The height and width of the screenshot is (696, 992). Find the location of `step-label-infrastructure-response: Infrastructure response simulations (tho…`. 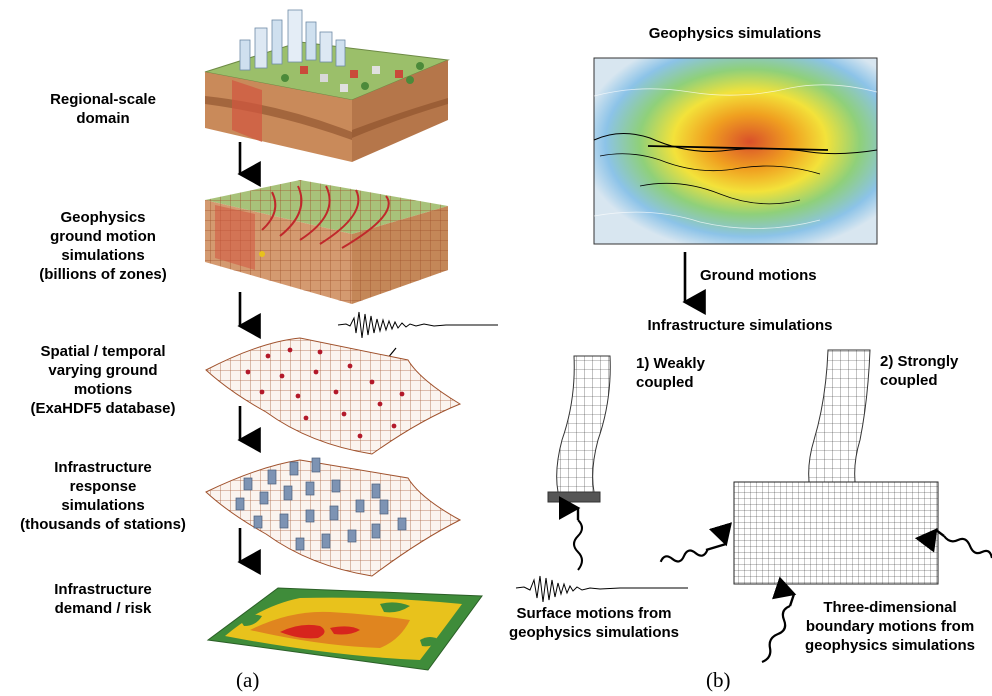

step-label-infrastructure-response: Infrastructure response simulations (tho… is located at coordinates (103, 496).